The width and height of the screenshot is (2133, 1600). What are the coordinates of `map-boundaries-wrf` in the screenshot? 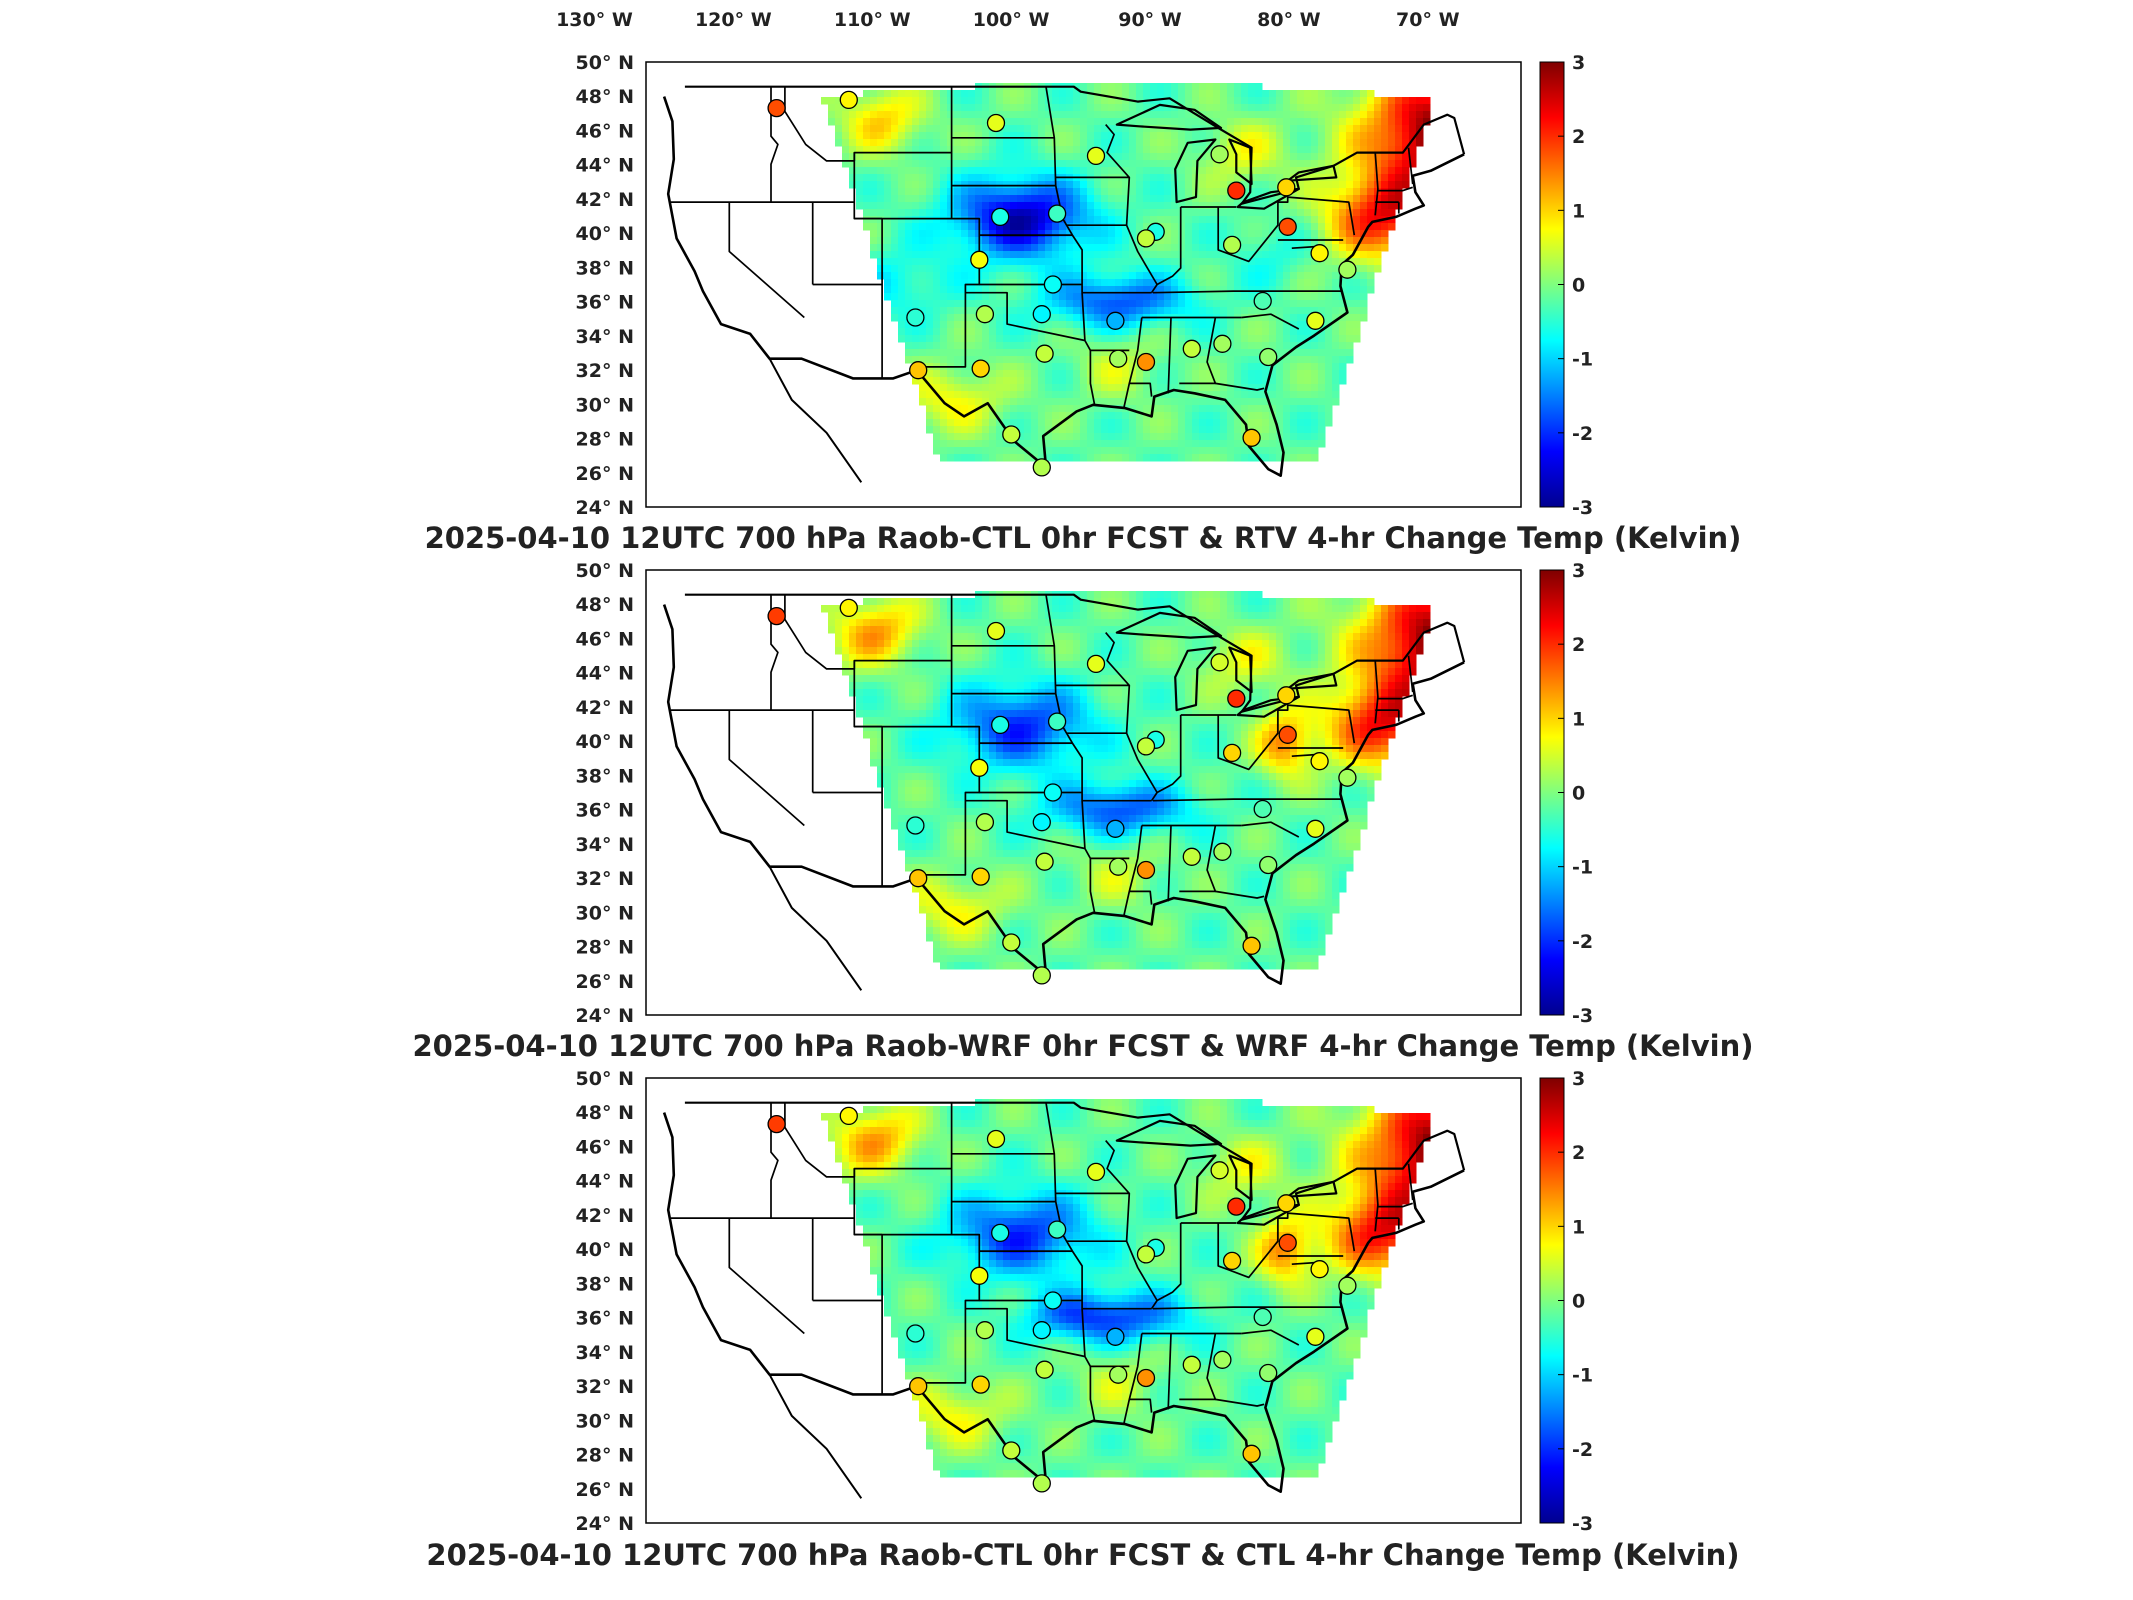 It's located at (1064, 792).